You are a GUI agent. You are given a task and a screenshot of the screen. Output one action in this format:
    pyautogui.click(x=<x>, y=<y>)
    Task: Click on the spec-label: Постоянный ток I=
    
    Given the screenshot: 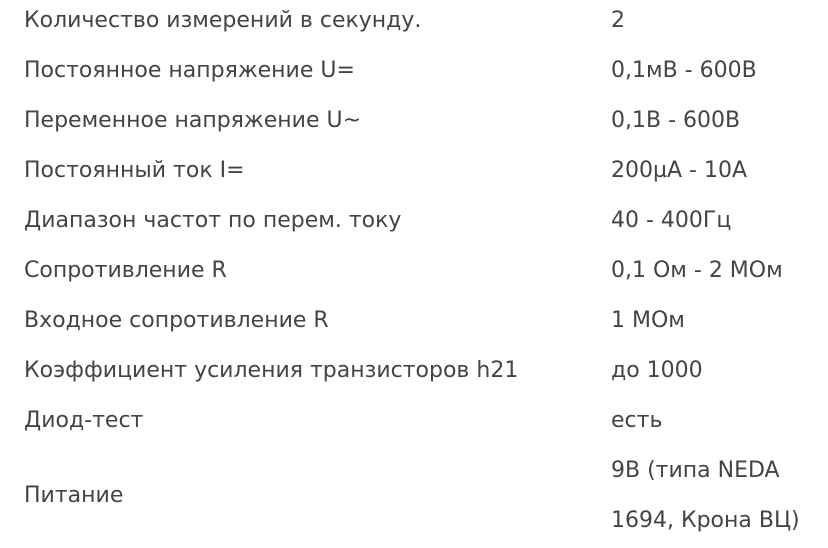 What is the action you would take?
    pyautogui.click(x=134, y=170)
    